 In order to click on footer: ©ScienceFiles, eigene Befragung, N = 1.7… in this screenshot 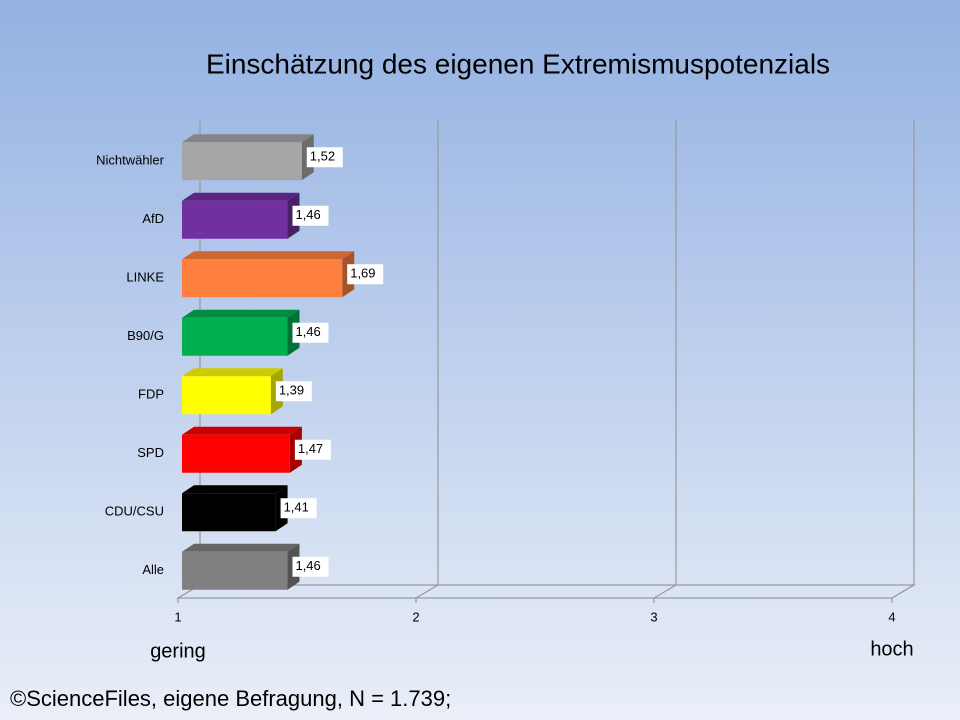, I will do `click(230, 698)`.